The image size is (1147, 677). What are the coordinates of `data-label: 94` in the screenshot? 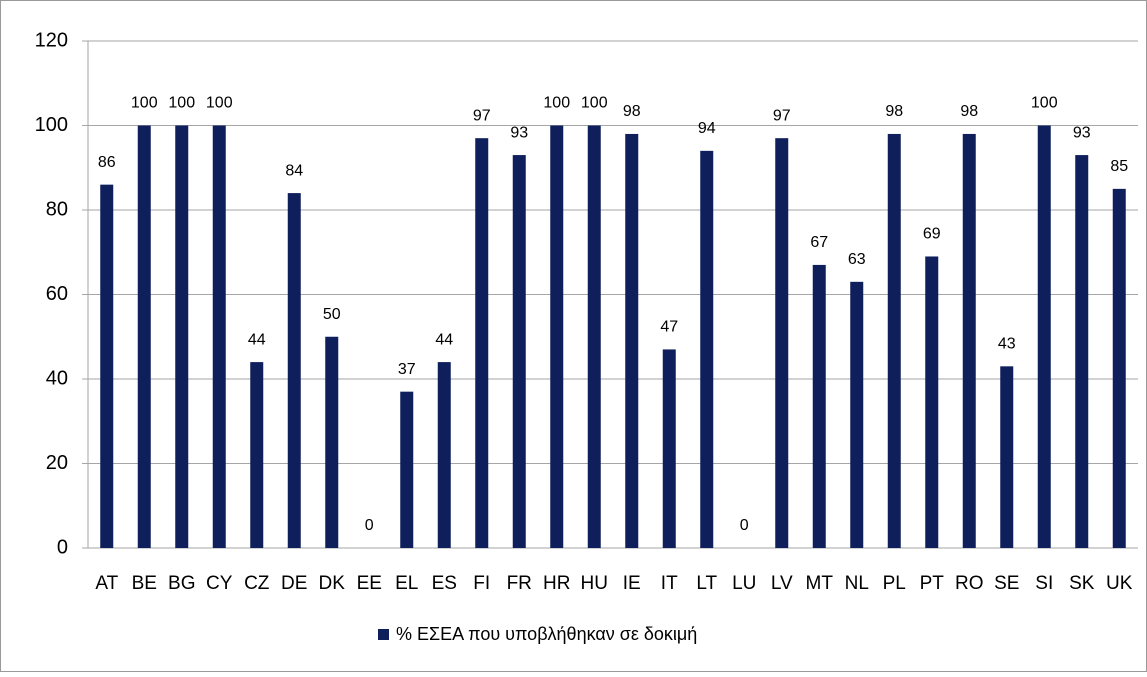 It's located at (707, 128).